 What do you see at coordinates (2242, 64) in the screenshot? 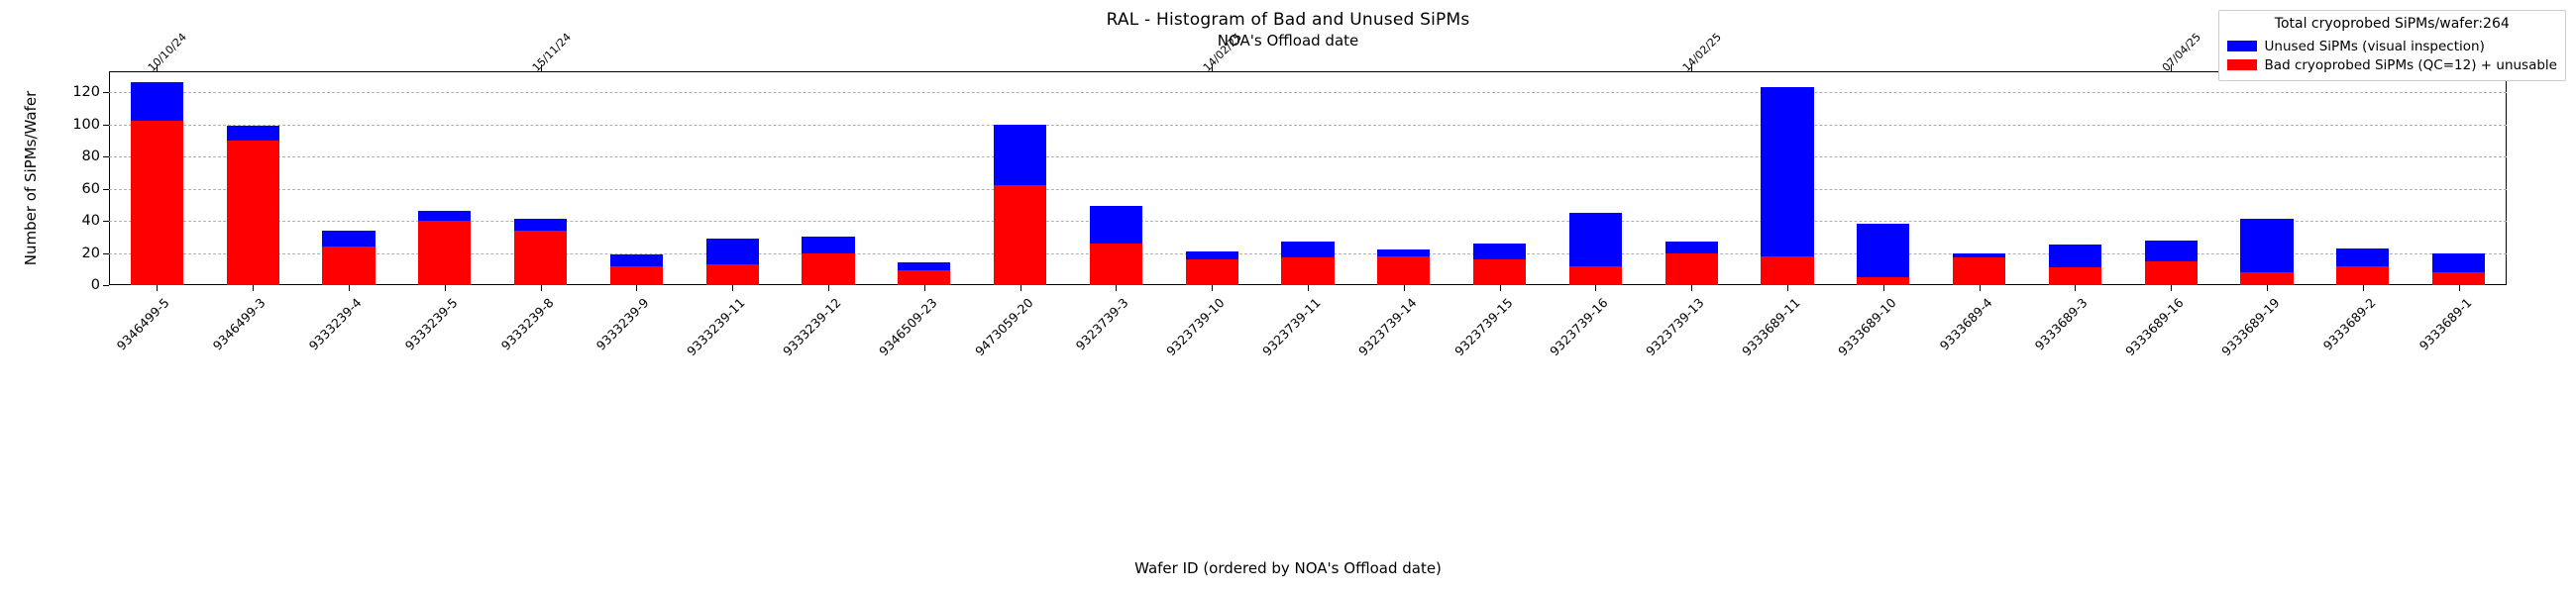
I see `legend-swatch-red` at bounding box center [2242, 64].